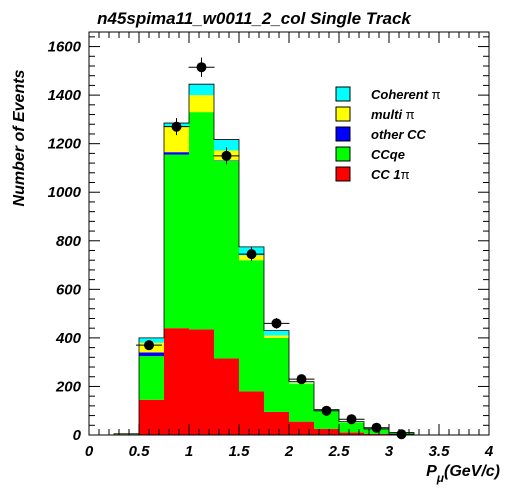  I want to click on x-tick-label: 2, so click(289, 451).